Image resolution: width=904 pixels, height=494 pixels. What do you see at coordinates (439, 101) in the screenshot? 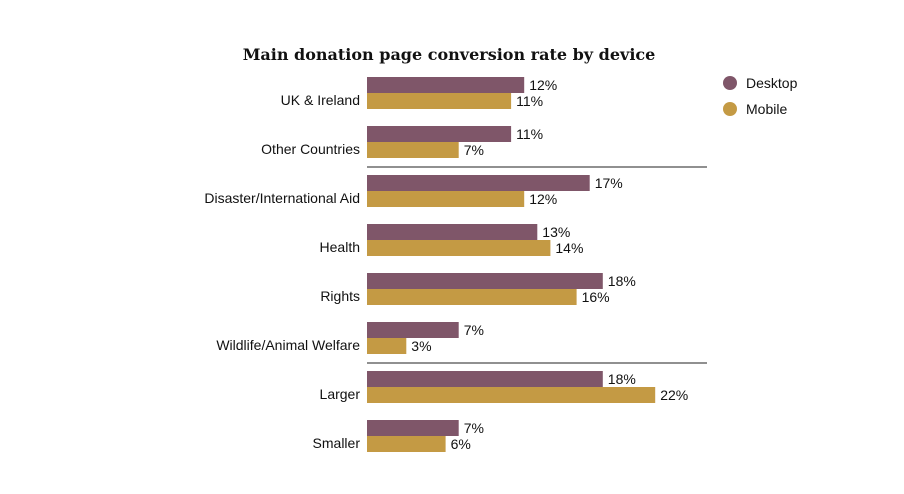
I see `bar-mobile-uk-ireland` at bounding box center [439, 101].